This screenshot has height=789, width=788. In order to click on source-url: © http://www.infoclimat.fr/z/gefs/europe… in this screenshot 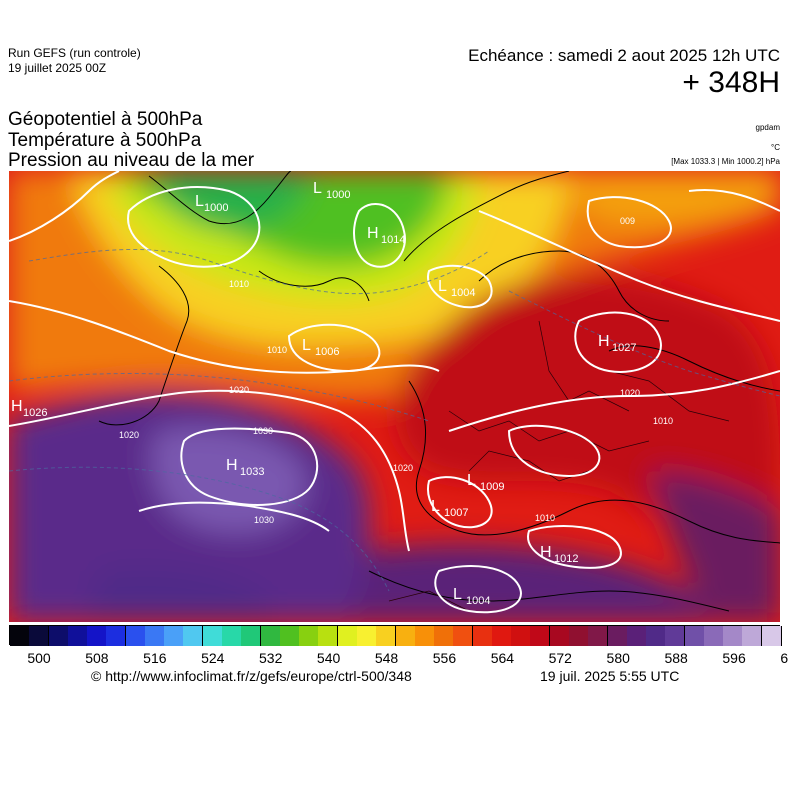, I will do `click(251, 676)`.